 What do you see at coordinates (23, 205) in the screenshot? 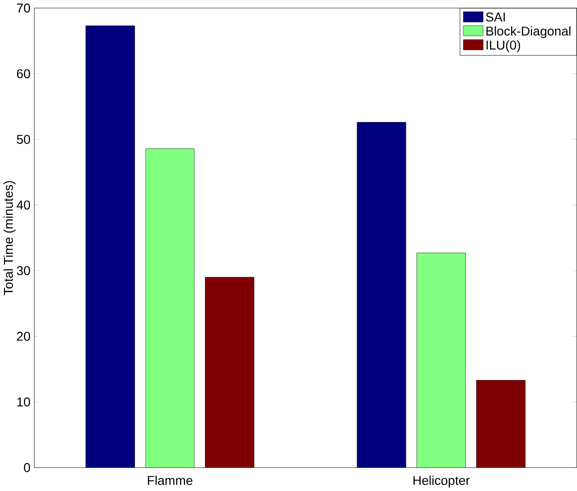
I see `y-tick-label: 40` at bounding box center [23, 205].